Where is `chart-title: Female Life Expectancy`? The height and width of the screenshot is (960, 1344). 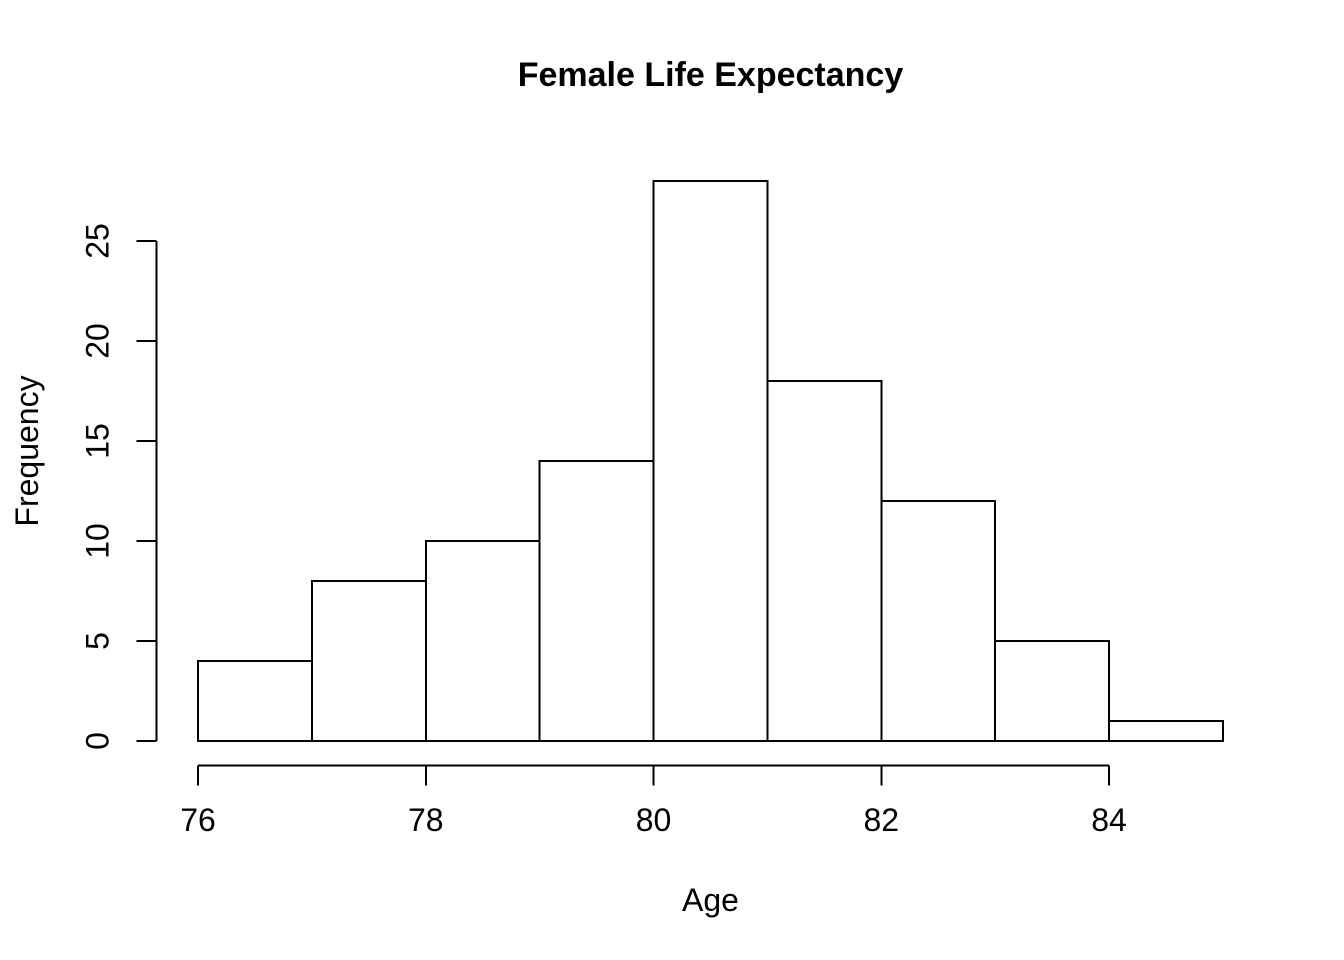 chart-title: Female Life Expectancy is located at coordinates (710, 75).